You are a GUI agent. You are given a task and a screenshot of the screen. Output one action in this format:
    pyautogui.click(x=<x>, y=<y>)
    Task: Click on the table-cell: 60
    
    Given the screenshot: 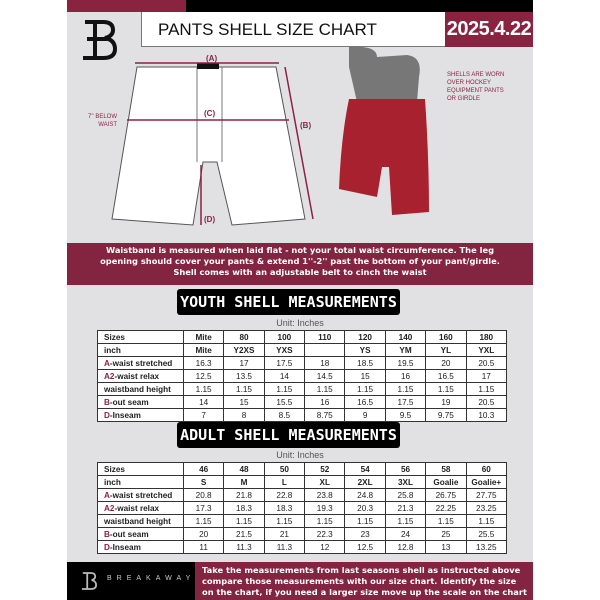 What is the action you would take?
    pyautogui.click(x=486, y=469)
    